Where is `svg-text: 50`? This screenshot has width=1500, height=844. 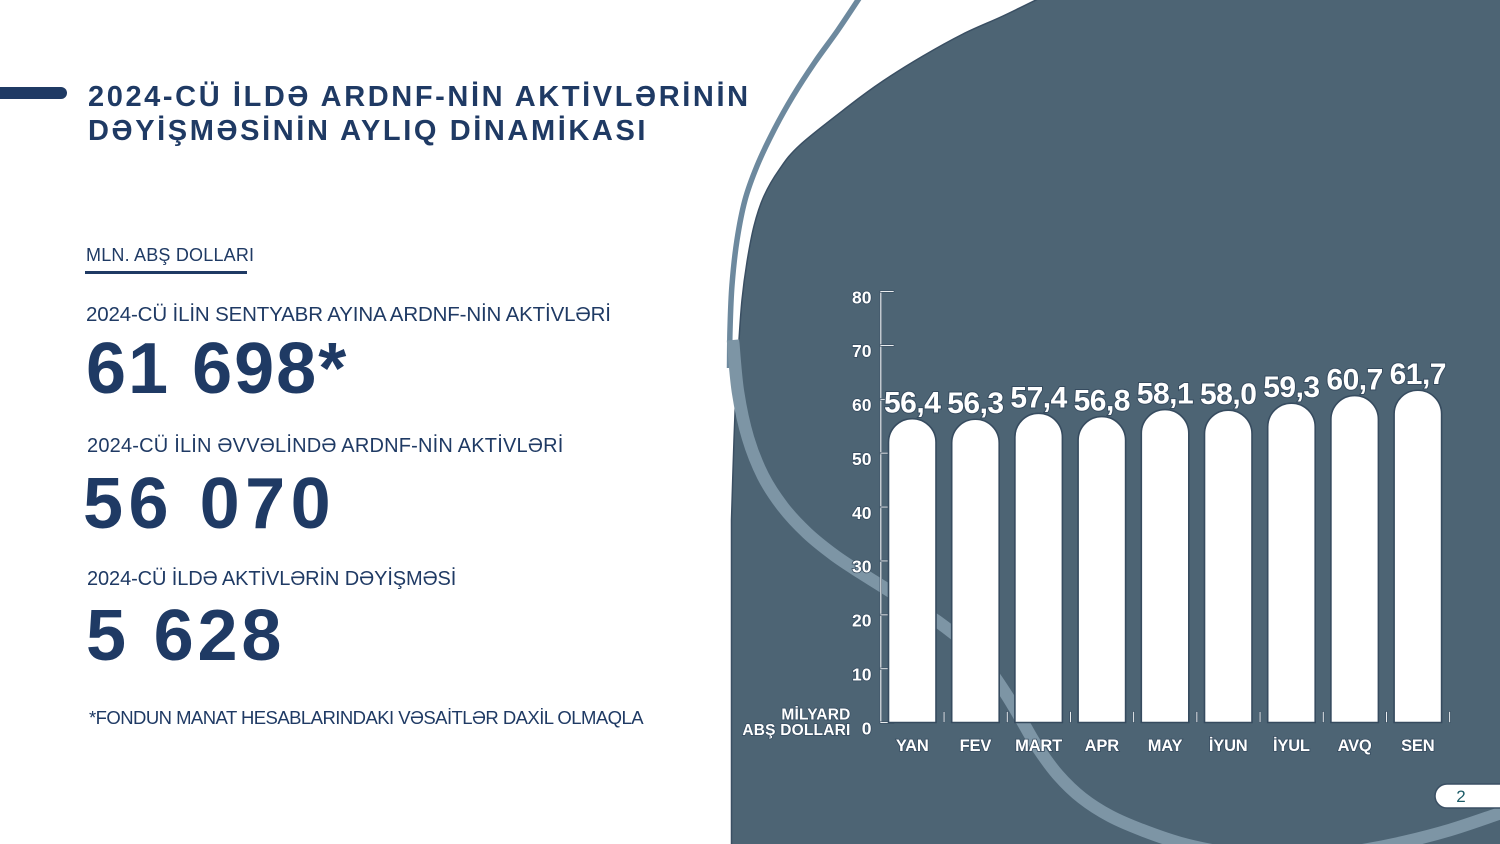
svg-text: 50 is located at coordinates (862, 459).